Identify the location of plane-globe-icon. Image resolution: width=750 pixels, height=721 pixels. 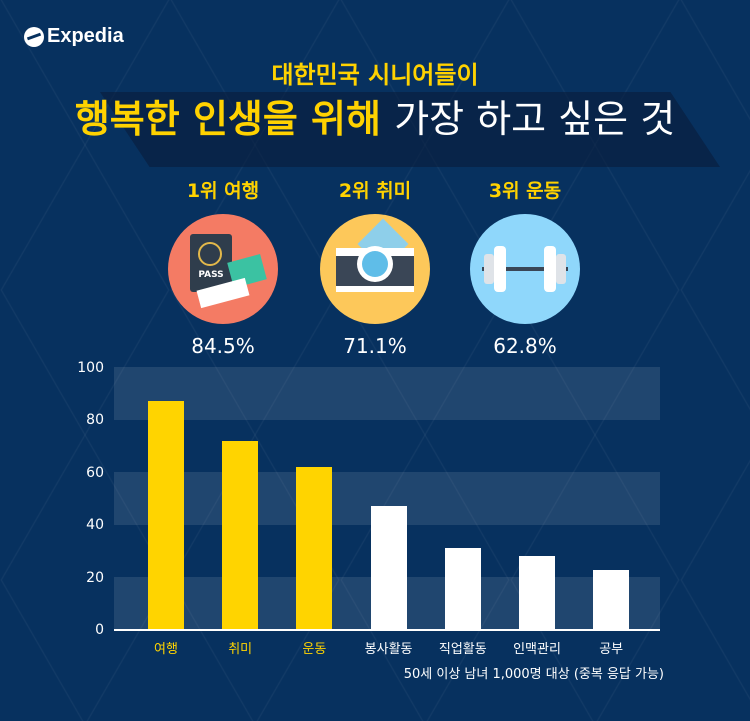
(34, 36).